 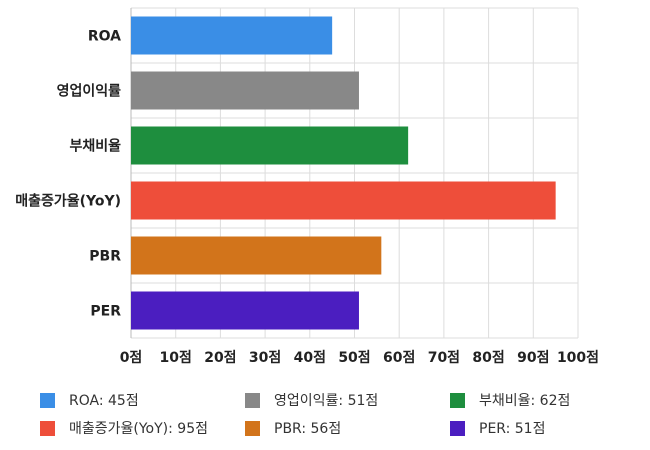 I want to click on x-tick-label: 20점, so click(x=220, y=357).